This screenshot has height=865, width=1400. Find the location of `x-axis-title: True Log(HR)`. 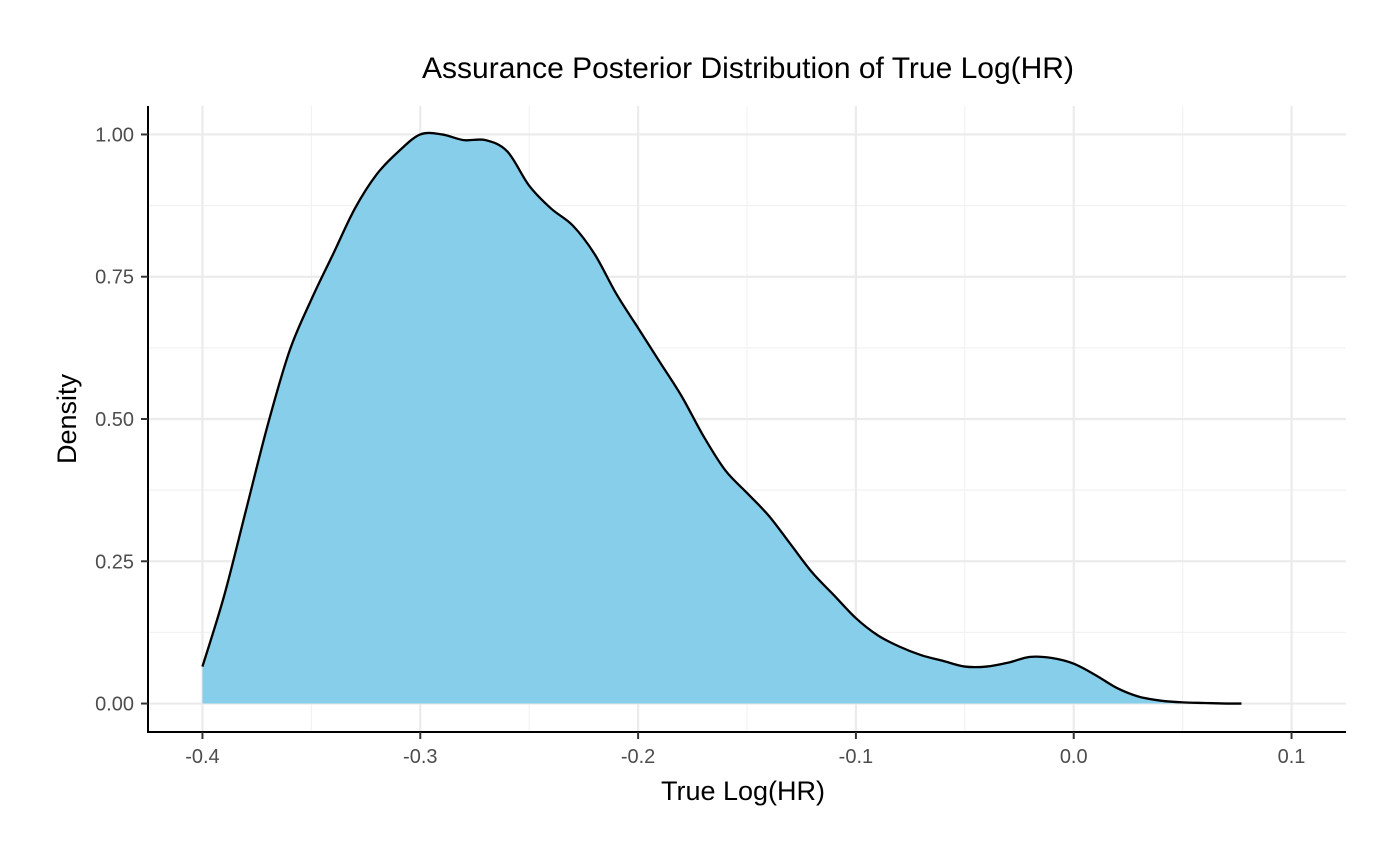

x-axis-title: True Log(HR) is located at coordinates (743, 791).